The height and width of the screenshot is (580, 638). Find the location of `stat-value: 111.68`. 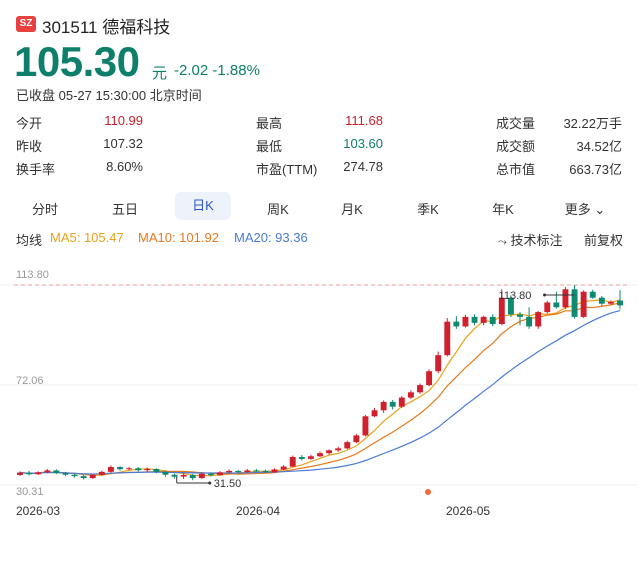

stat-value: 111.68 is located at coordinates (364, 120).